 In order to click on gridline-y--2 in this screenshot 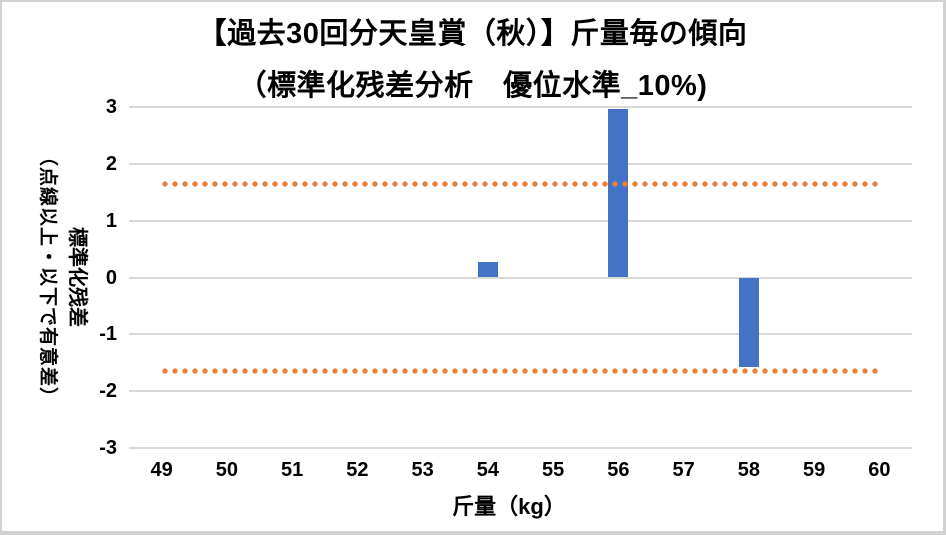, I will do `click(520, 391)`.